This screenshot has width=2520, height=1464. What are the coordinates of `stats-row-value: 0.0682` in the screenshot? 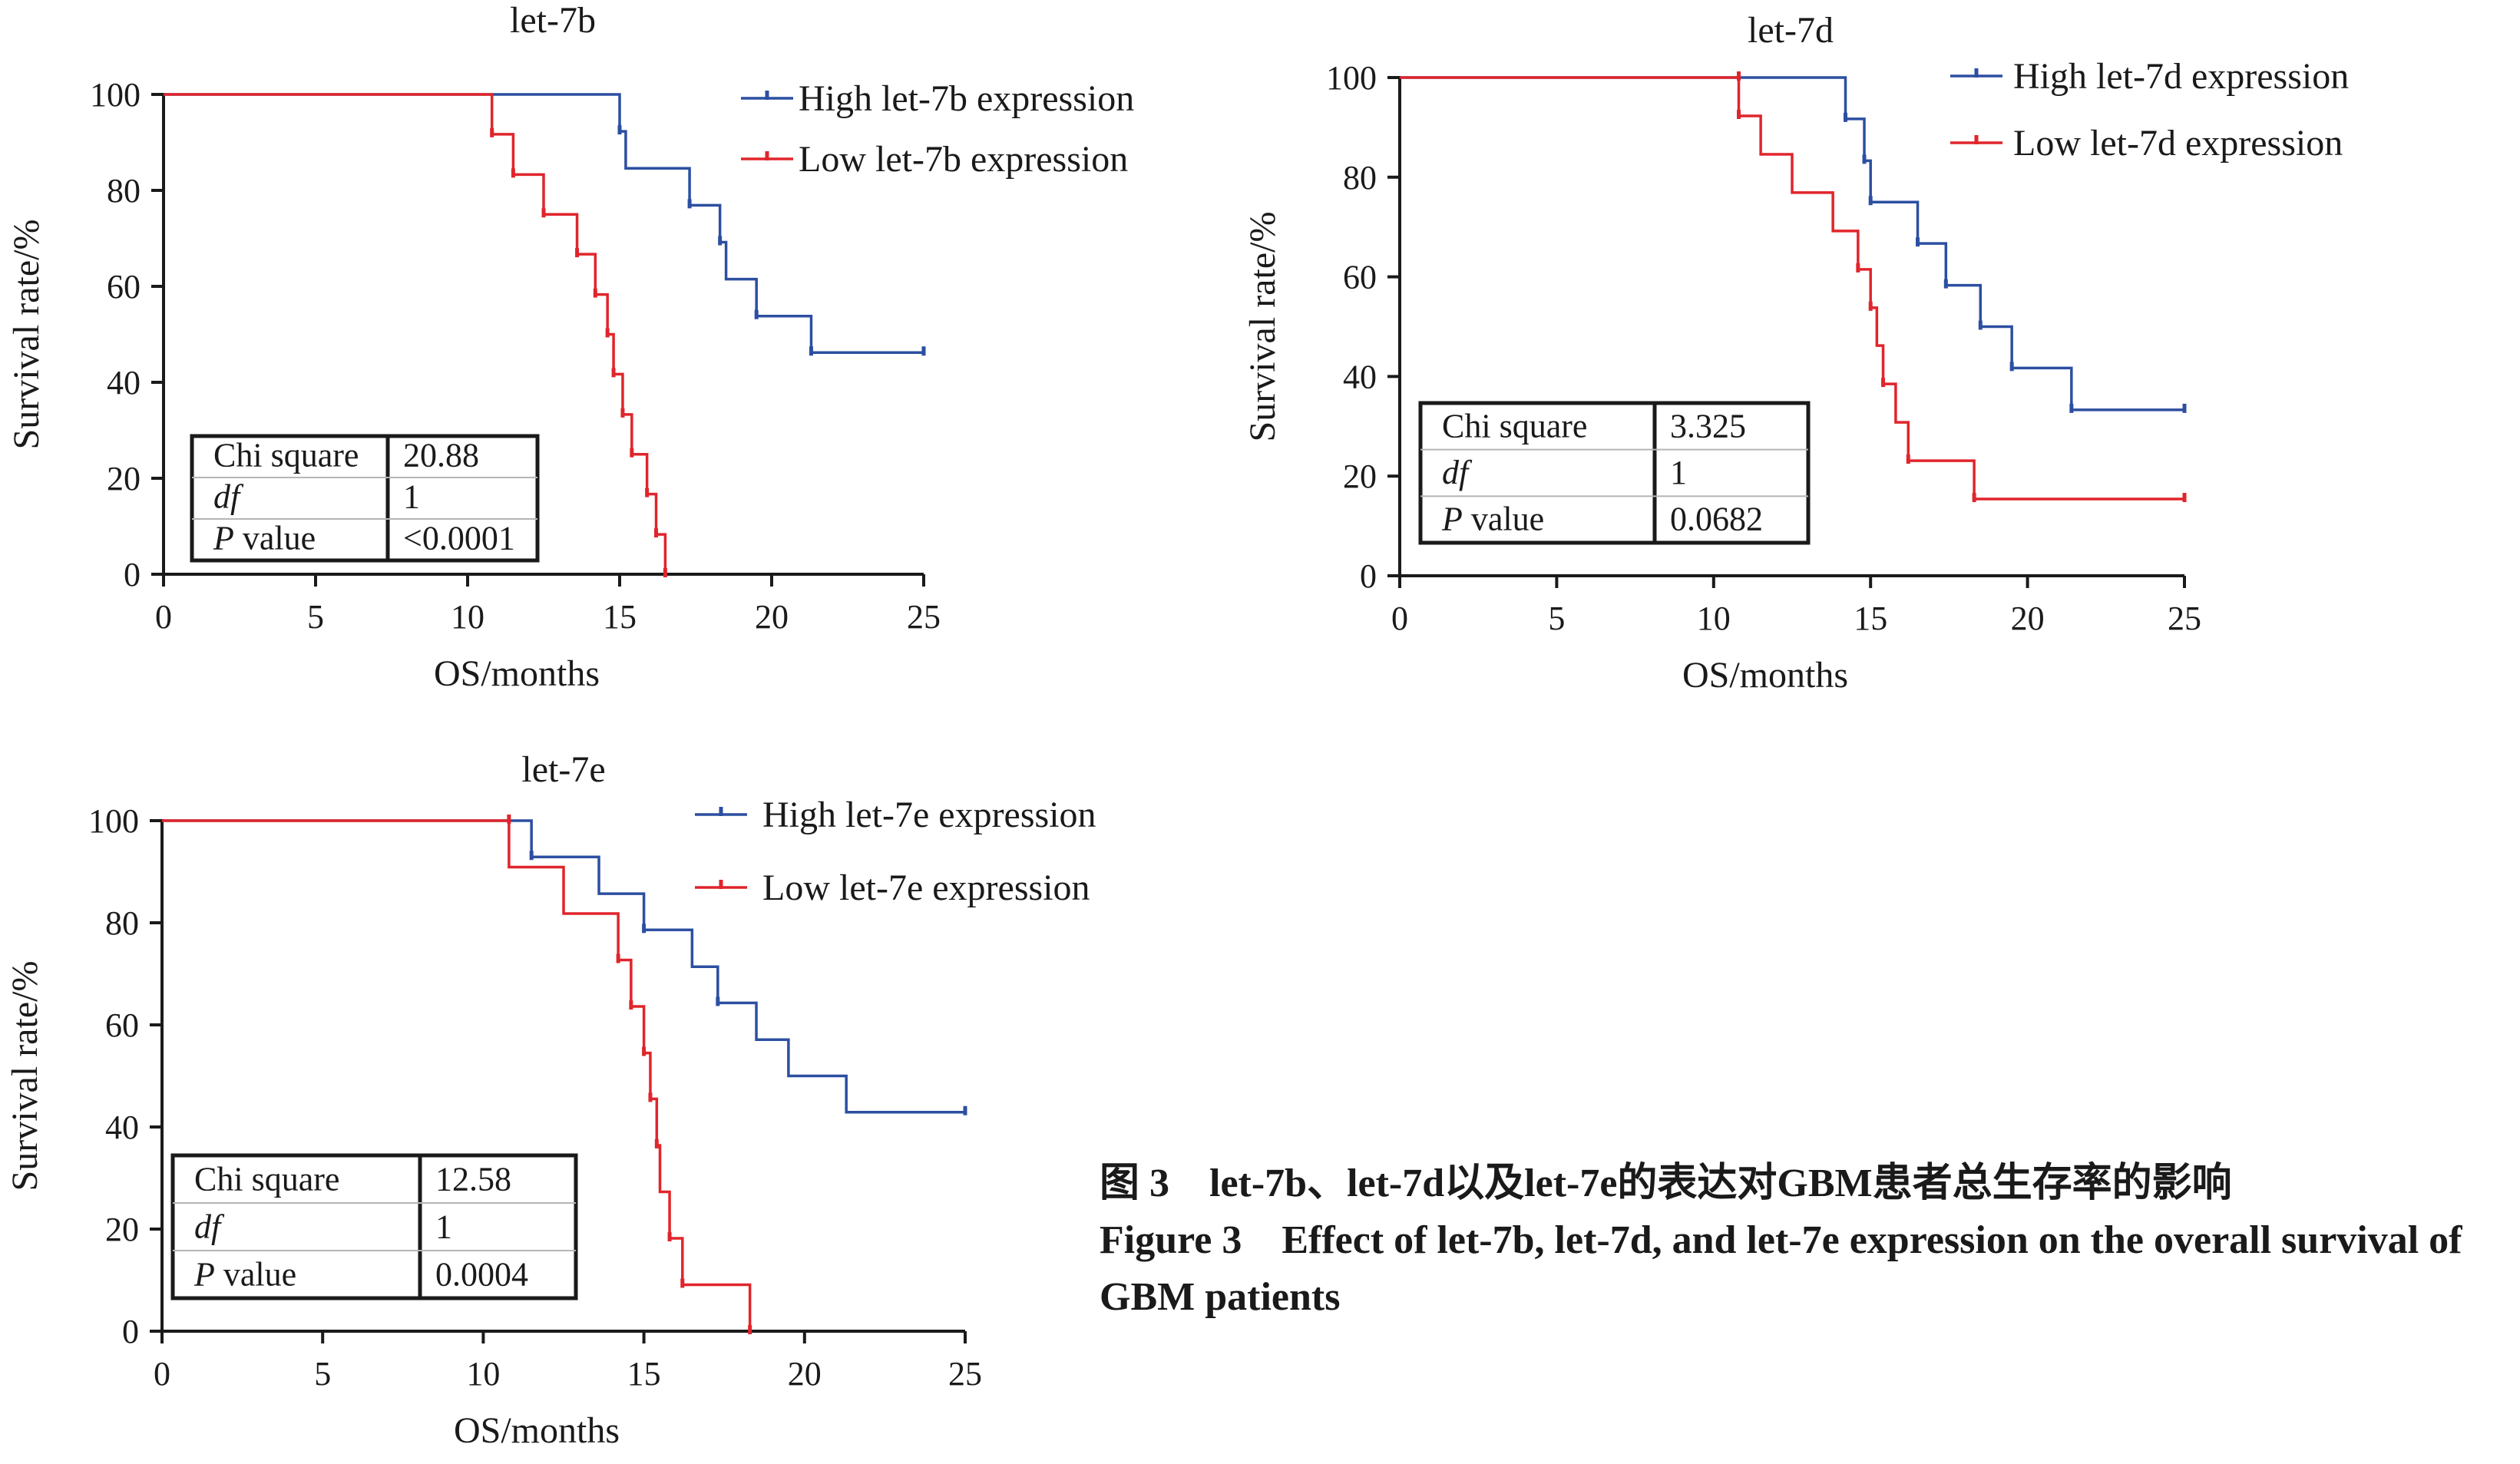 It's located at (1716, 520).